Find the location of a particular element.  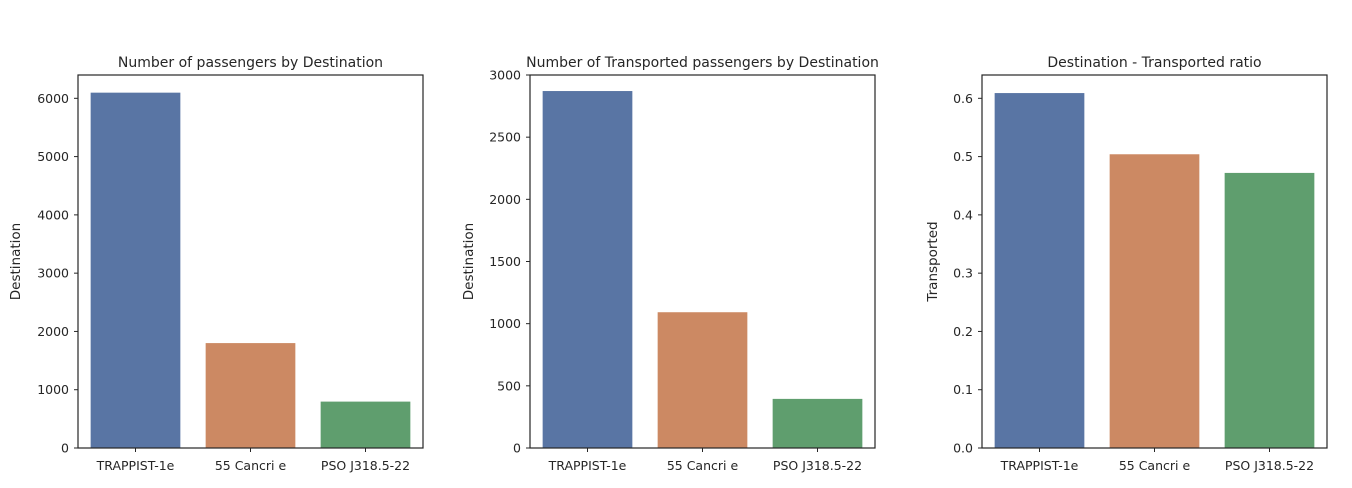

y-tick-label: 0.0 is located at coordinates (963, 448).